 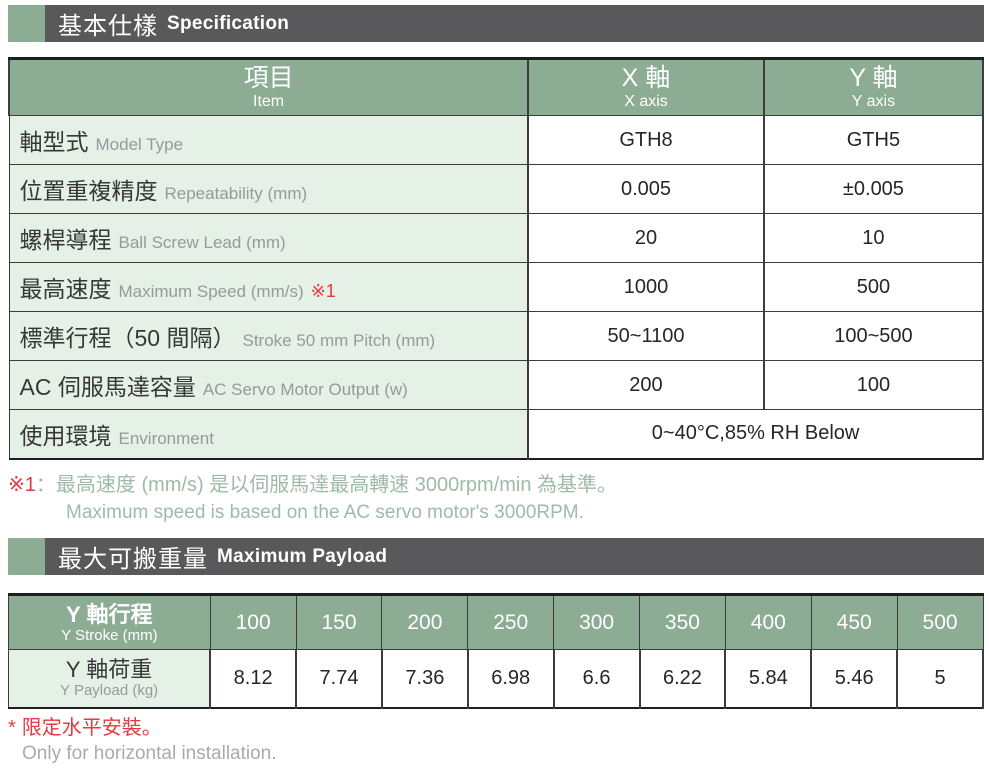 I want to click on note-reference-marker: ※1, so click(x=323, y=291).